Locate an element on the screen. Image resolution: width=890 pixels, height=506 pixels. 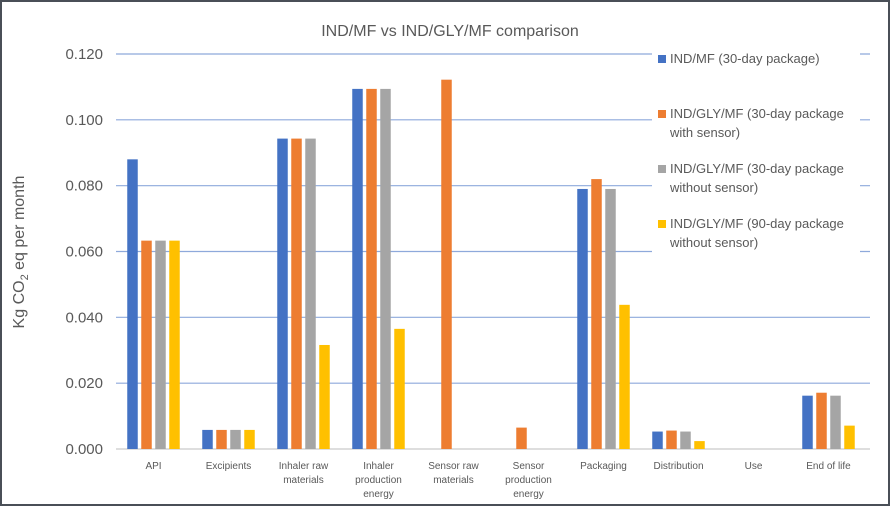
chart-title: IND/MF vs IND/GLY/MF comparison is located at coordinates (450, 31).